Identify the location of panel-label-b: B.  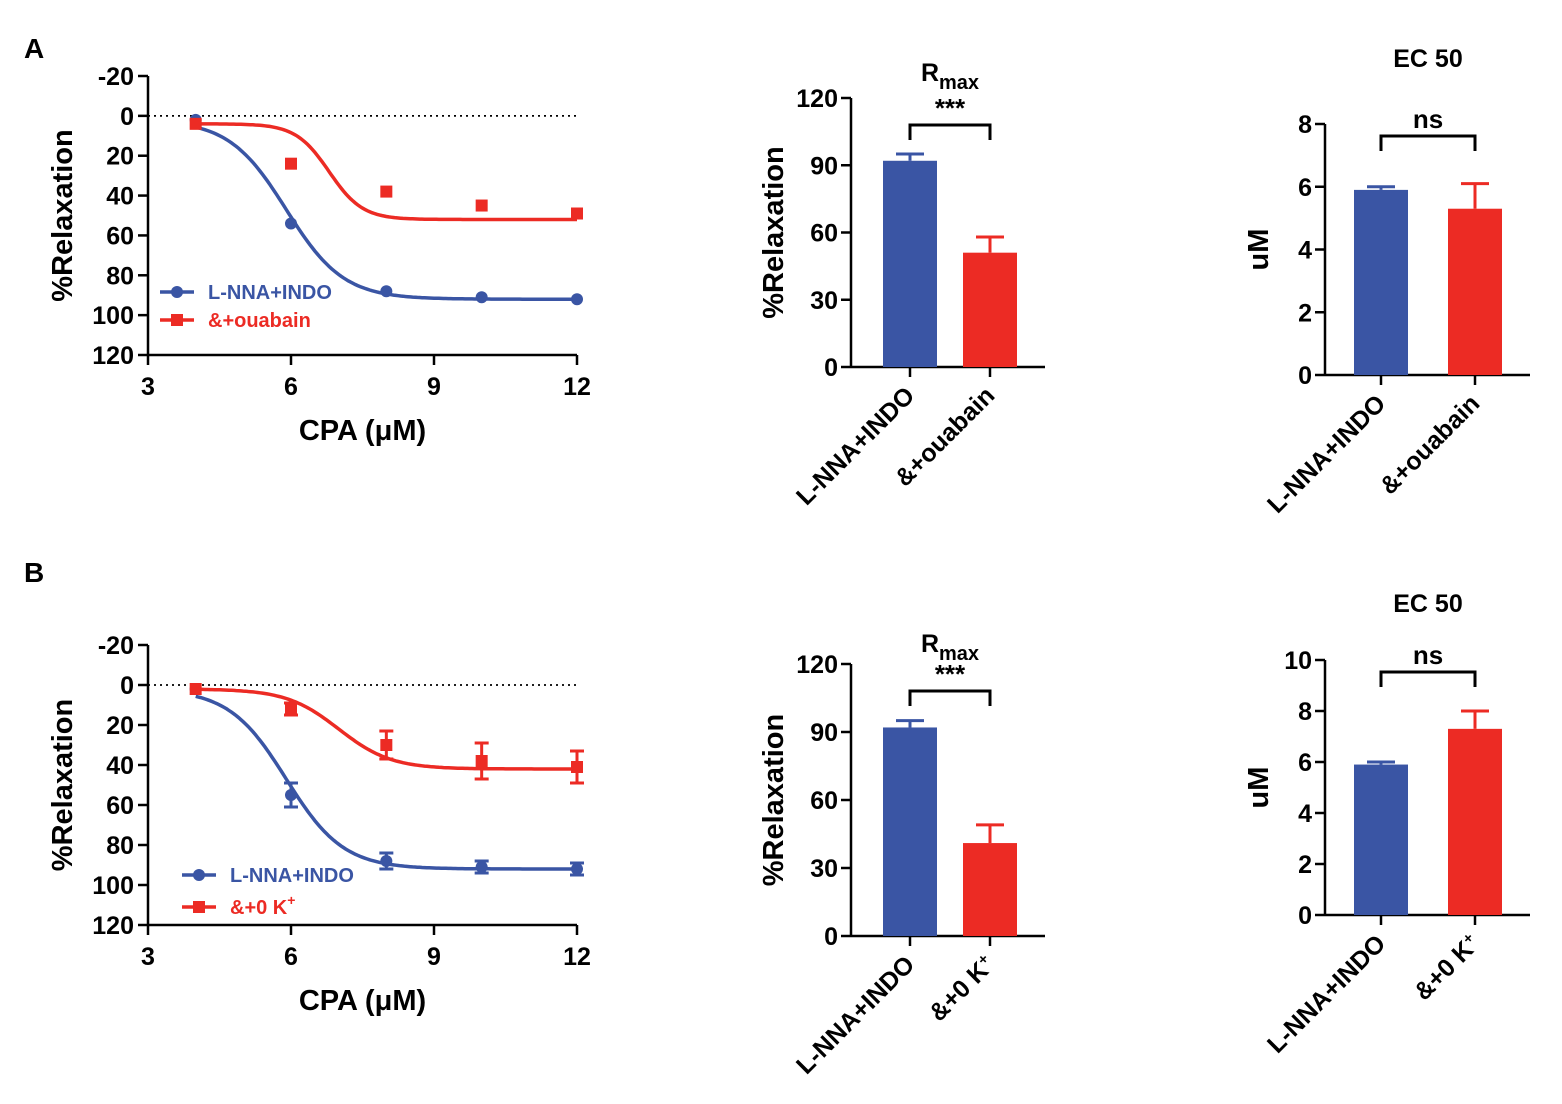
(34, 572).